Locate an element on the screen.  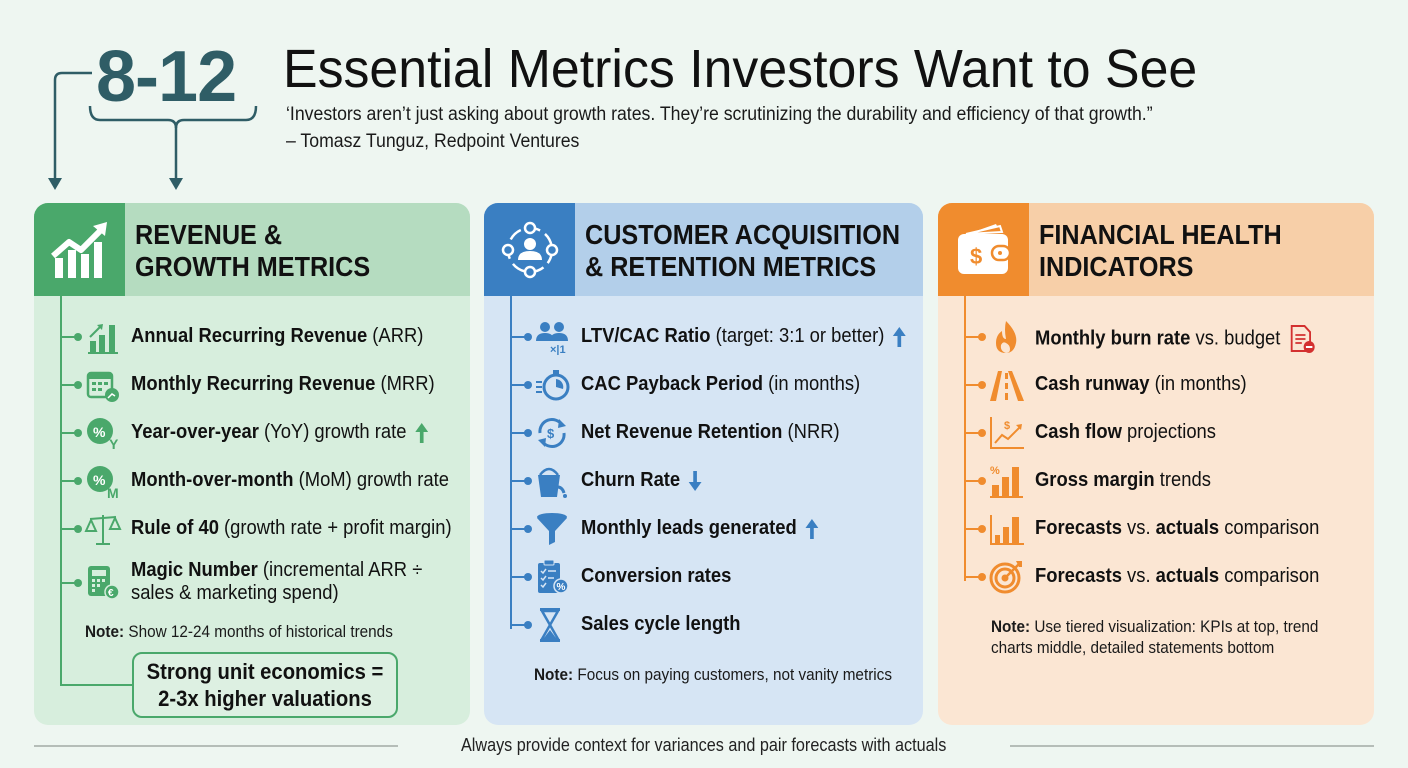
metric-label: Conversion rates is located at coordinates (656, 576).